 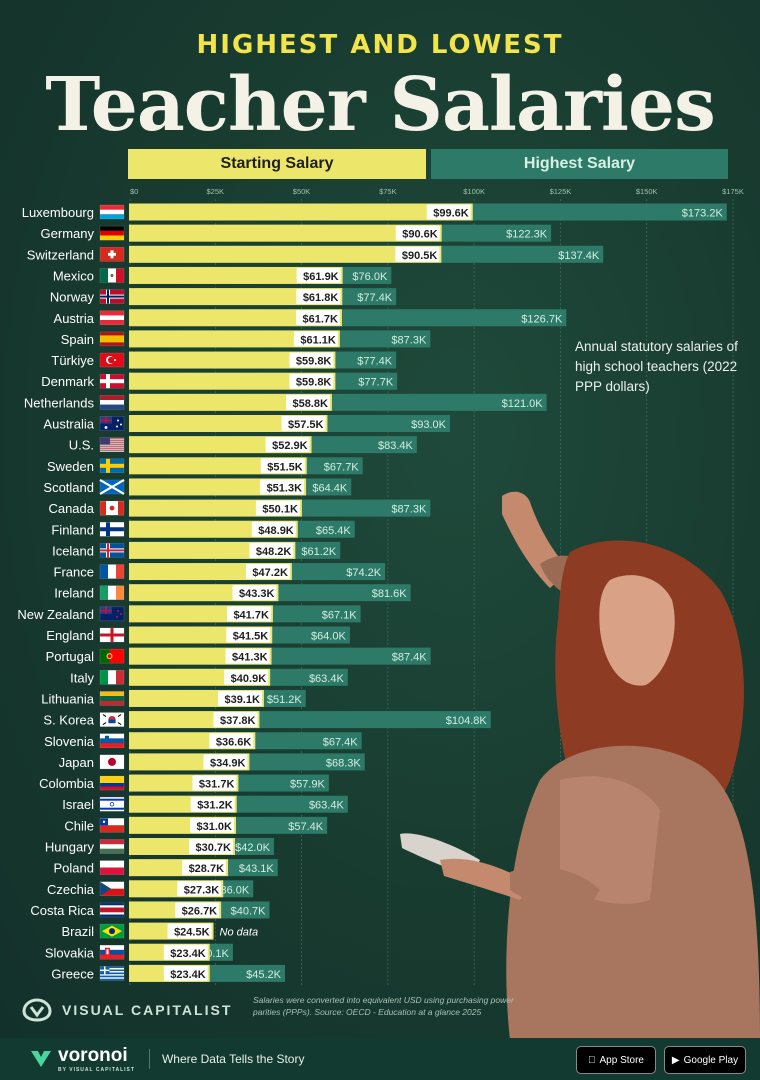 What do you see at coordinates (69, 741) in the screenshot?
I see `country-label: Slovenia` at bounding box center [69, 741].